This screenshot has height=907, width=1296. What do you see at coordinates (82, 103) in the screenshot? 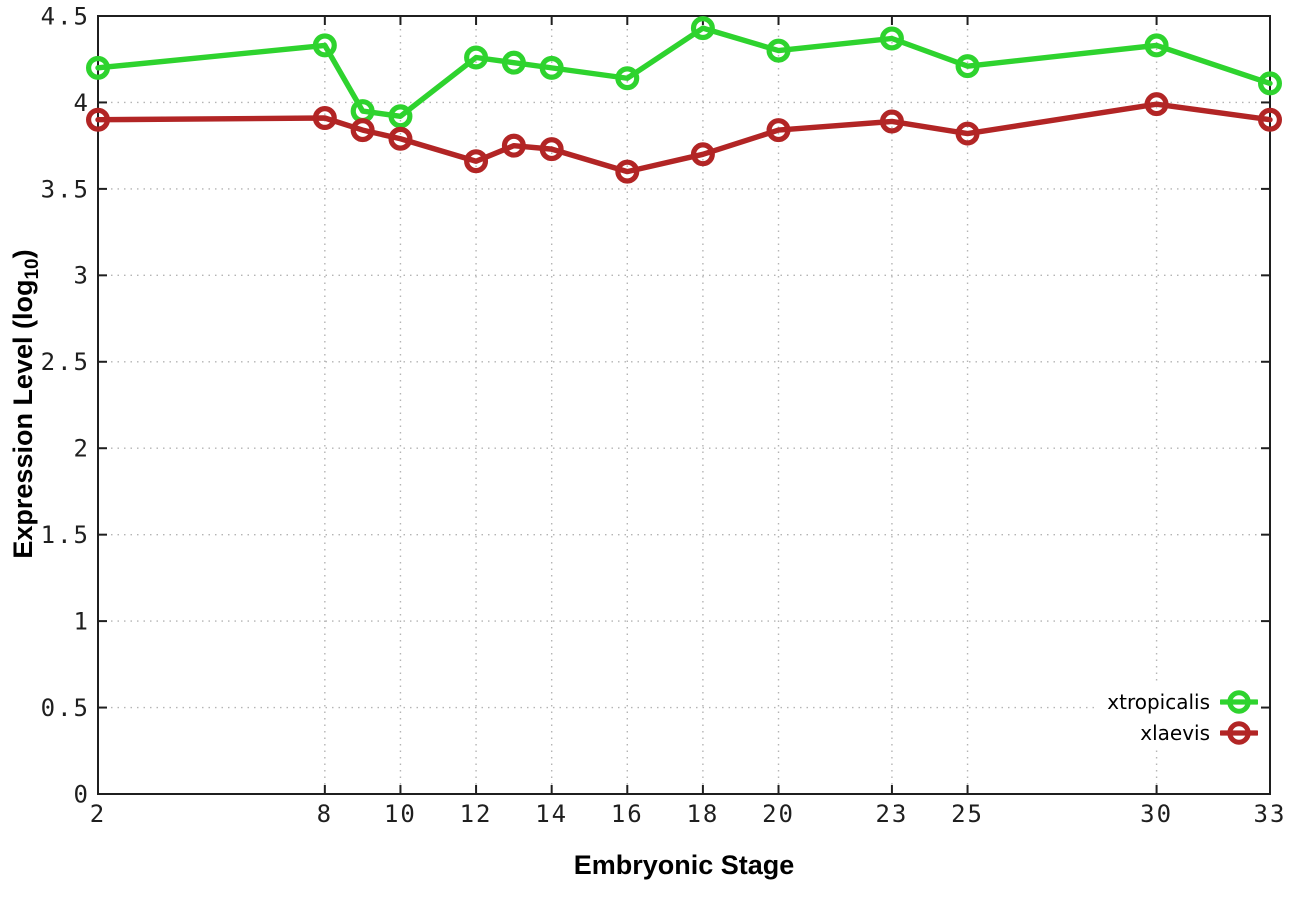
I see `y-tick-label: 4` at bounding box center [82, 103].